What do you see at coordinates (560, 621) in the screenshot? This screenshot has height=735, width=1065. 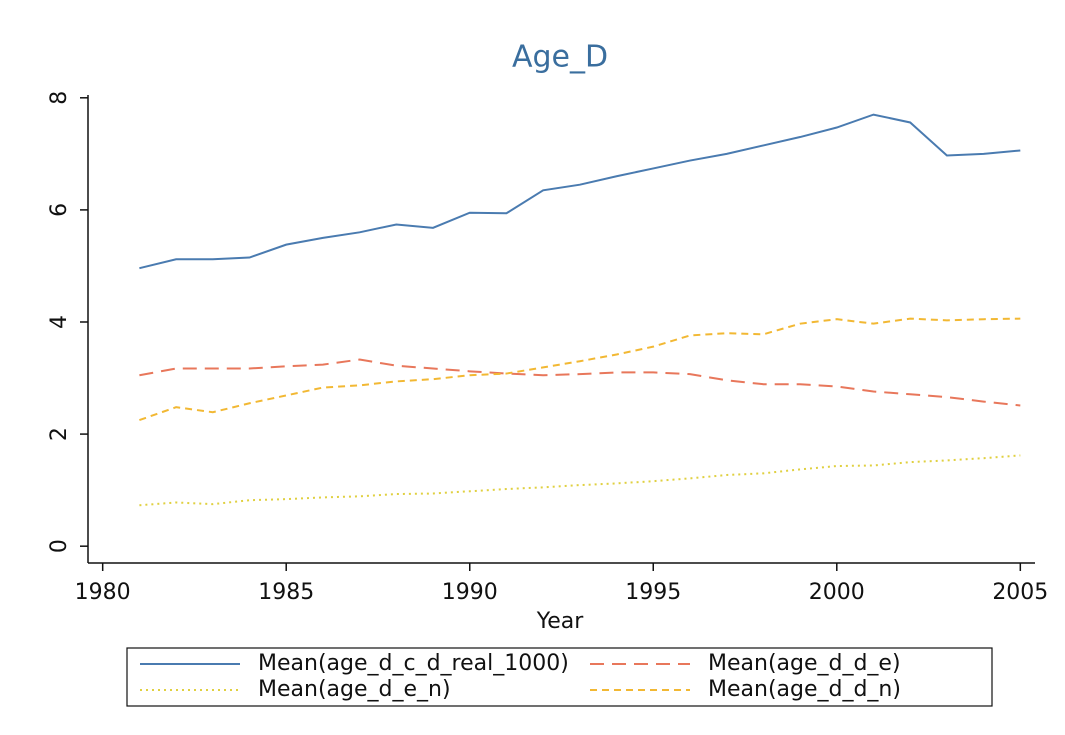 I see `x-axis-label: Year` at bounding box center [560, 621].